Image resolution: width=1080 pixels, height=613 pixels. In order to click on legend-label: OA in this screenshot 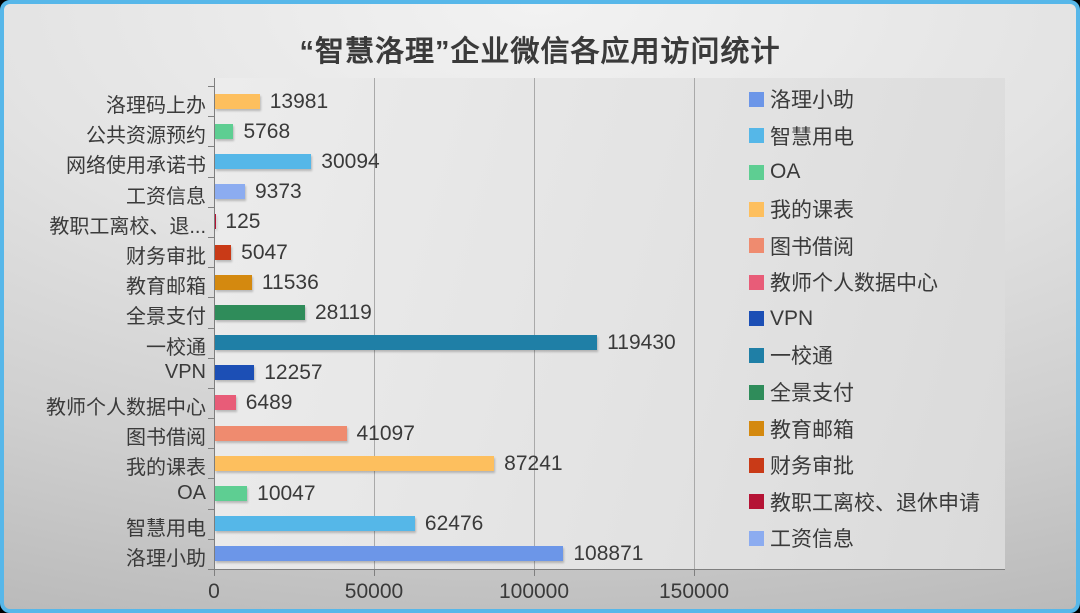, I will do `click(785, 172)`.